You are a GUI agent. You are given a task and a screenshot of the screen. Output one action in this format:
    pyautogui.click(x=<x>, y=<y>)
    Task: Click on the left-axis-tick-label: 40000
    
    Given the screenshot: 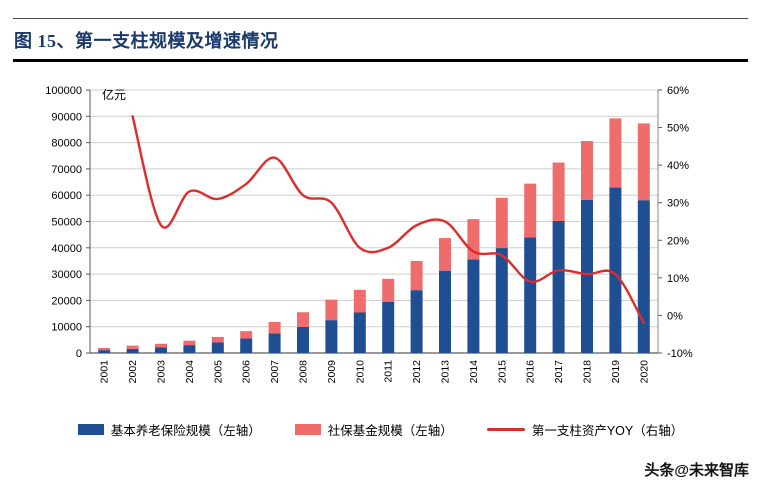 What is the action you would take?
    pyautogui.click(x=66, y=249)
    